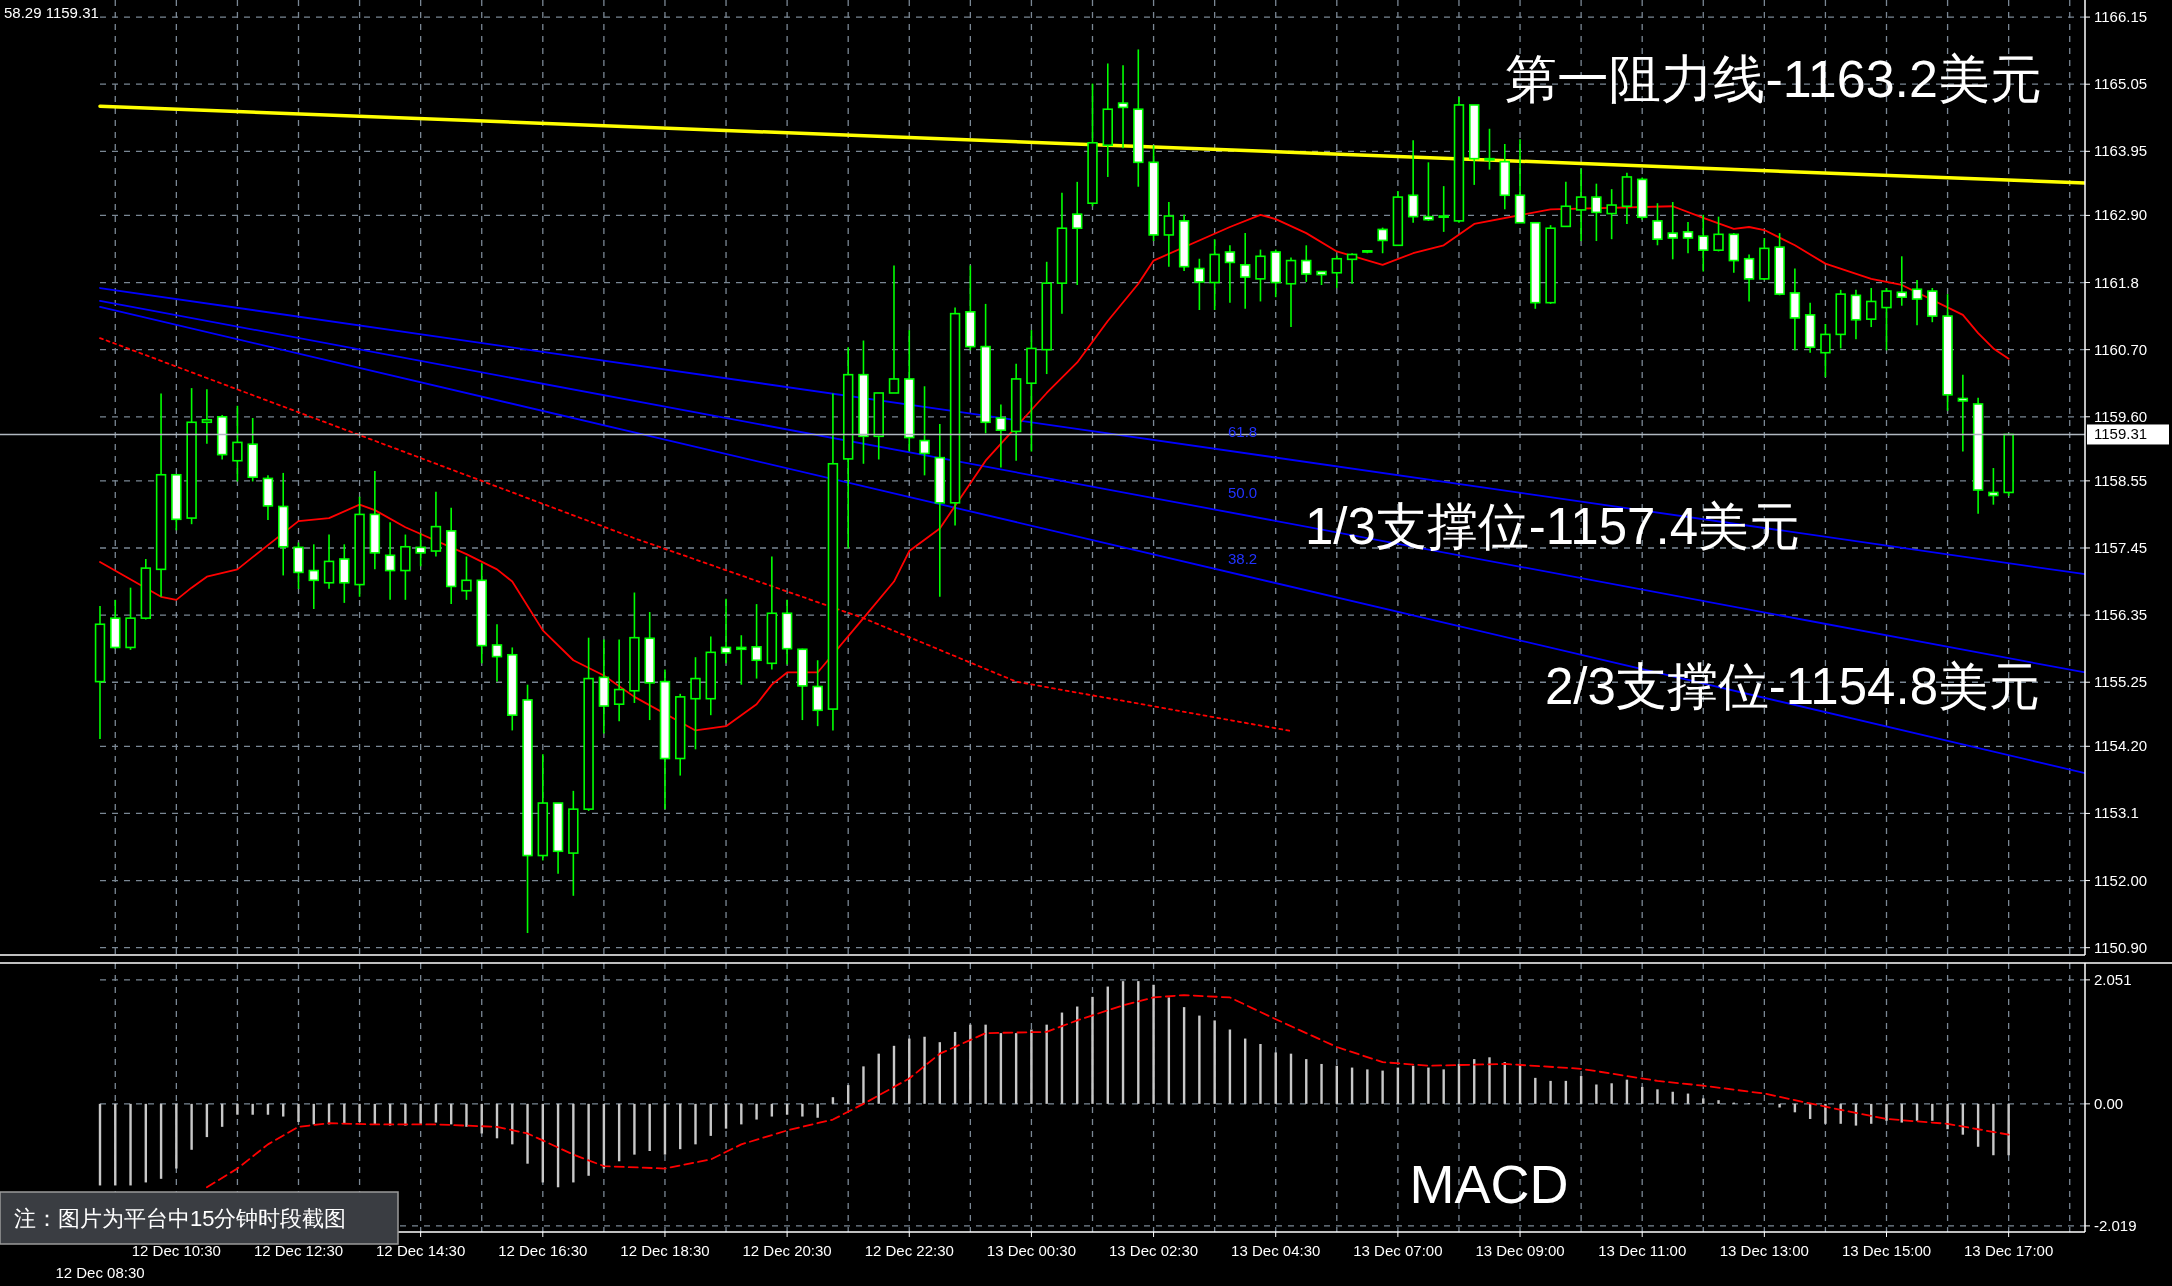 The image size is (2172, 1286). Describe the element at coordinates (665, 1250) in the screenshot. I see `x-tick-label: 12 Dec 18:30` at that location.